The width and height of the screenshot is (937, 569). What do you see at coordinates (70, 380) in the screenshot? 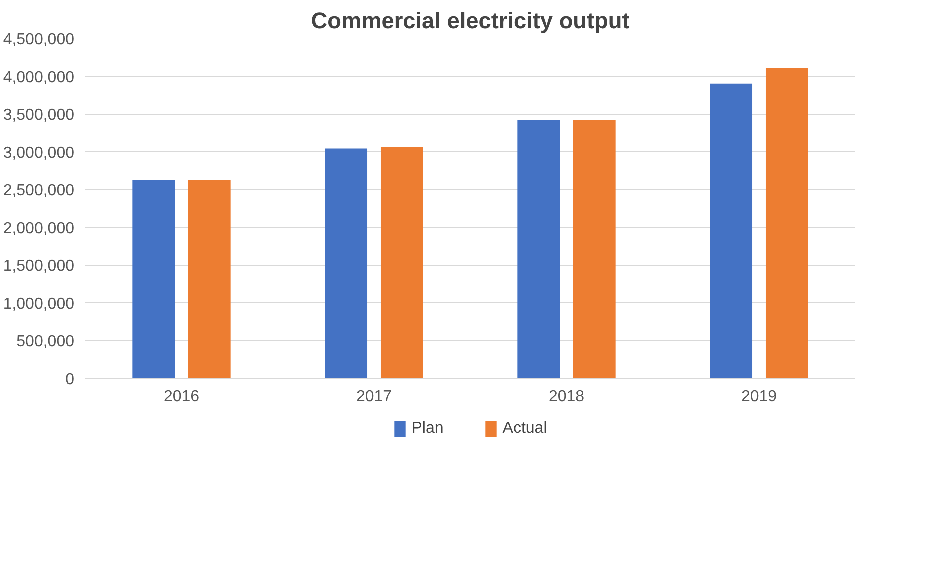
I see `y-tick-label: 0` at bounding box center [70, 380].